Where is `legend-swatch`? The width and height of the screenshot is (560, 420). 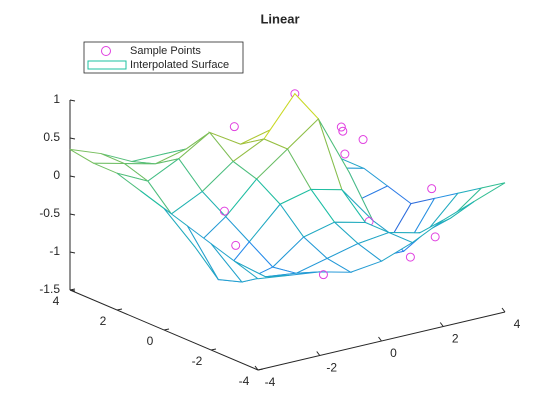
legend-swatch is located at coordinates (107, 65).